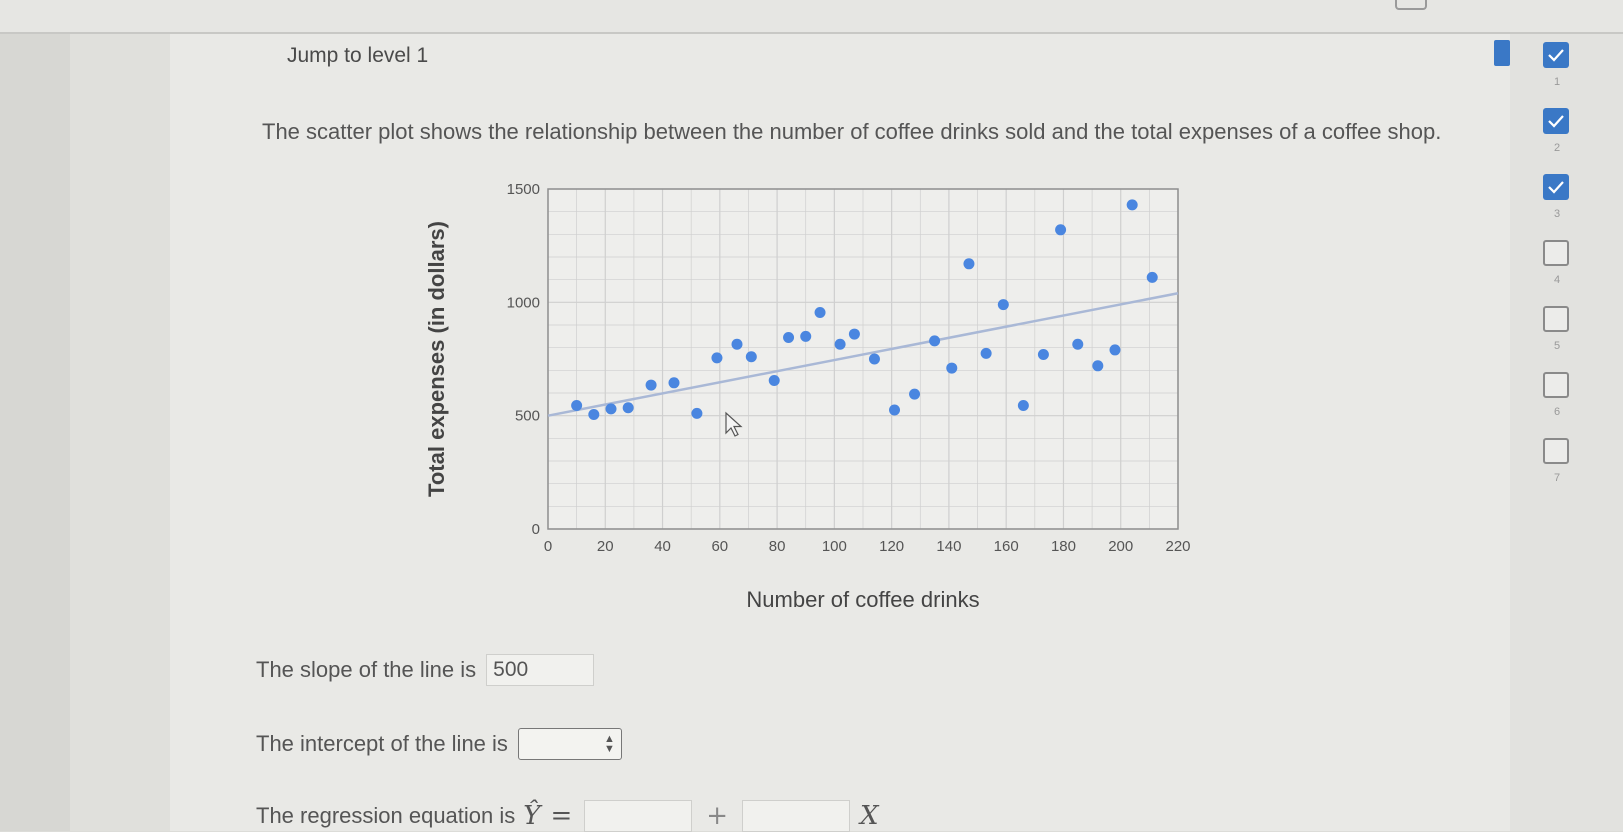 The height and width of the screenshot is (832, 1623). I want to click on equation-intercept-input, so click(638, 816).